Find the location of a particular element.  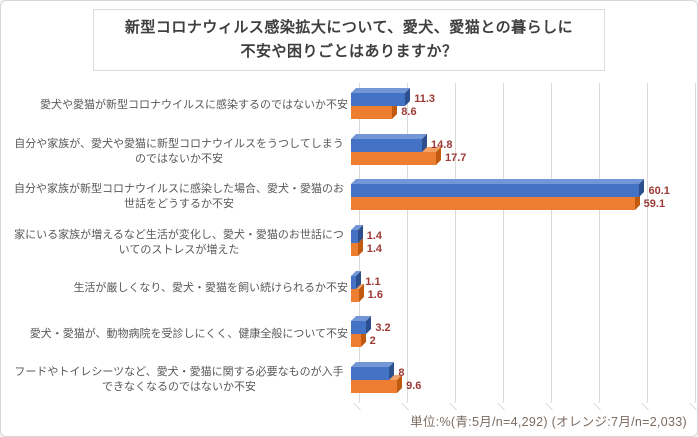

bar-line-july: 1.6 is located at coordinates (523, 295).